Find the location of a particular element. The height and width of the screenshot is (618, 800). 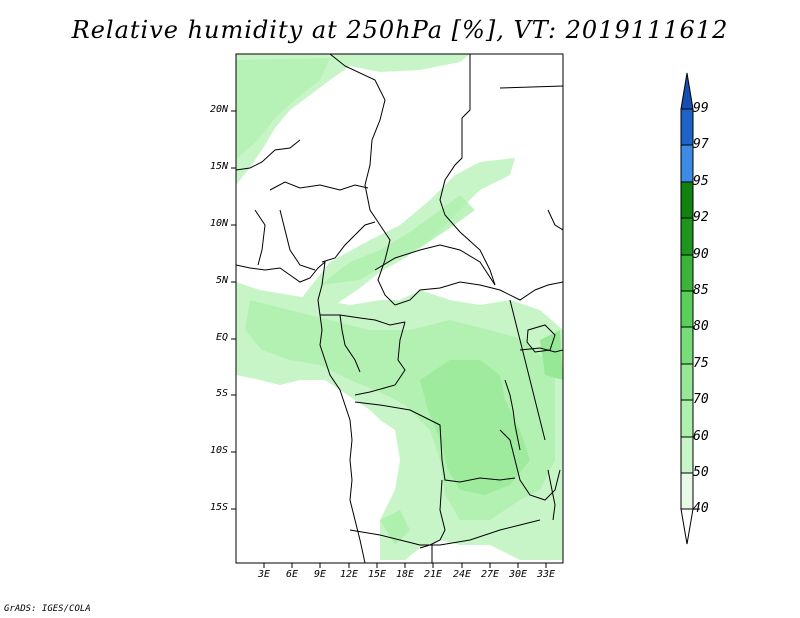

humidity-field-north-inner is located at coordinates (283, 109).